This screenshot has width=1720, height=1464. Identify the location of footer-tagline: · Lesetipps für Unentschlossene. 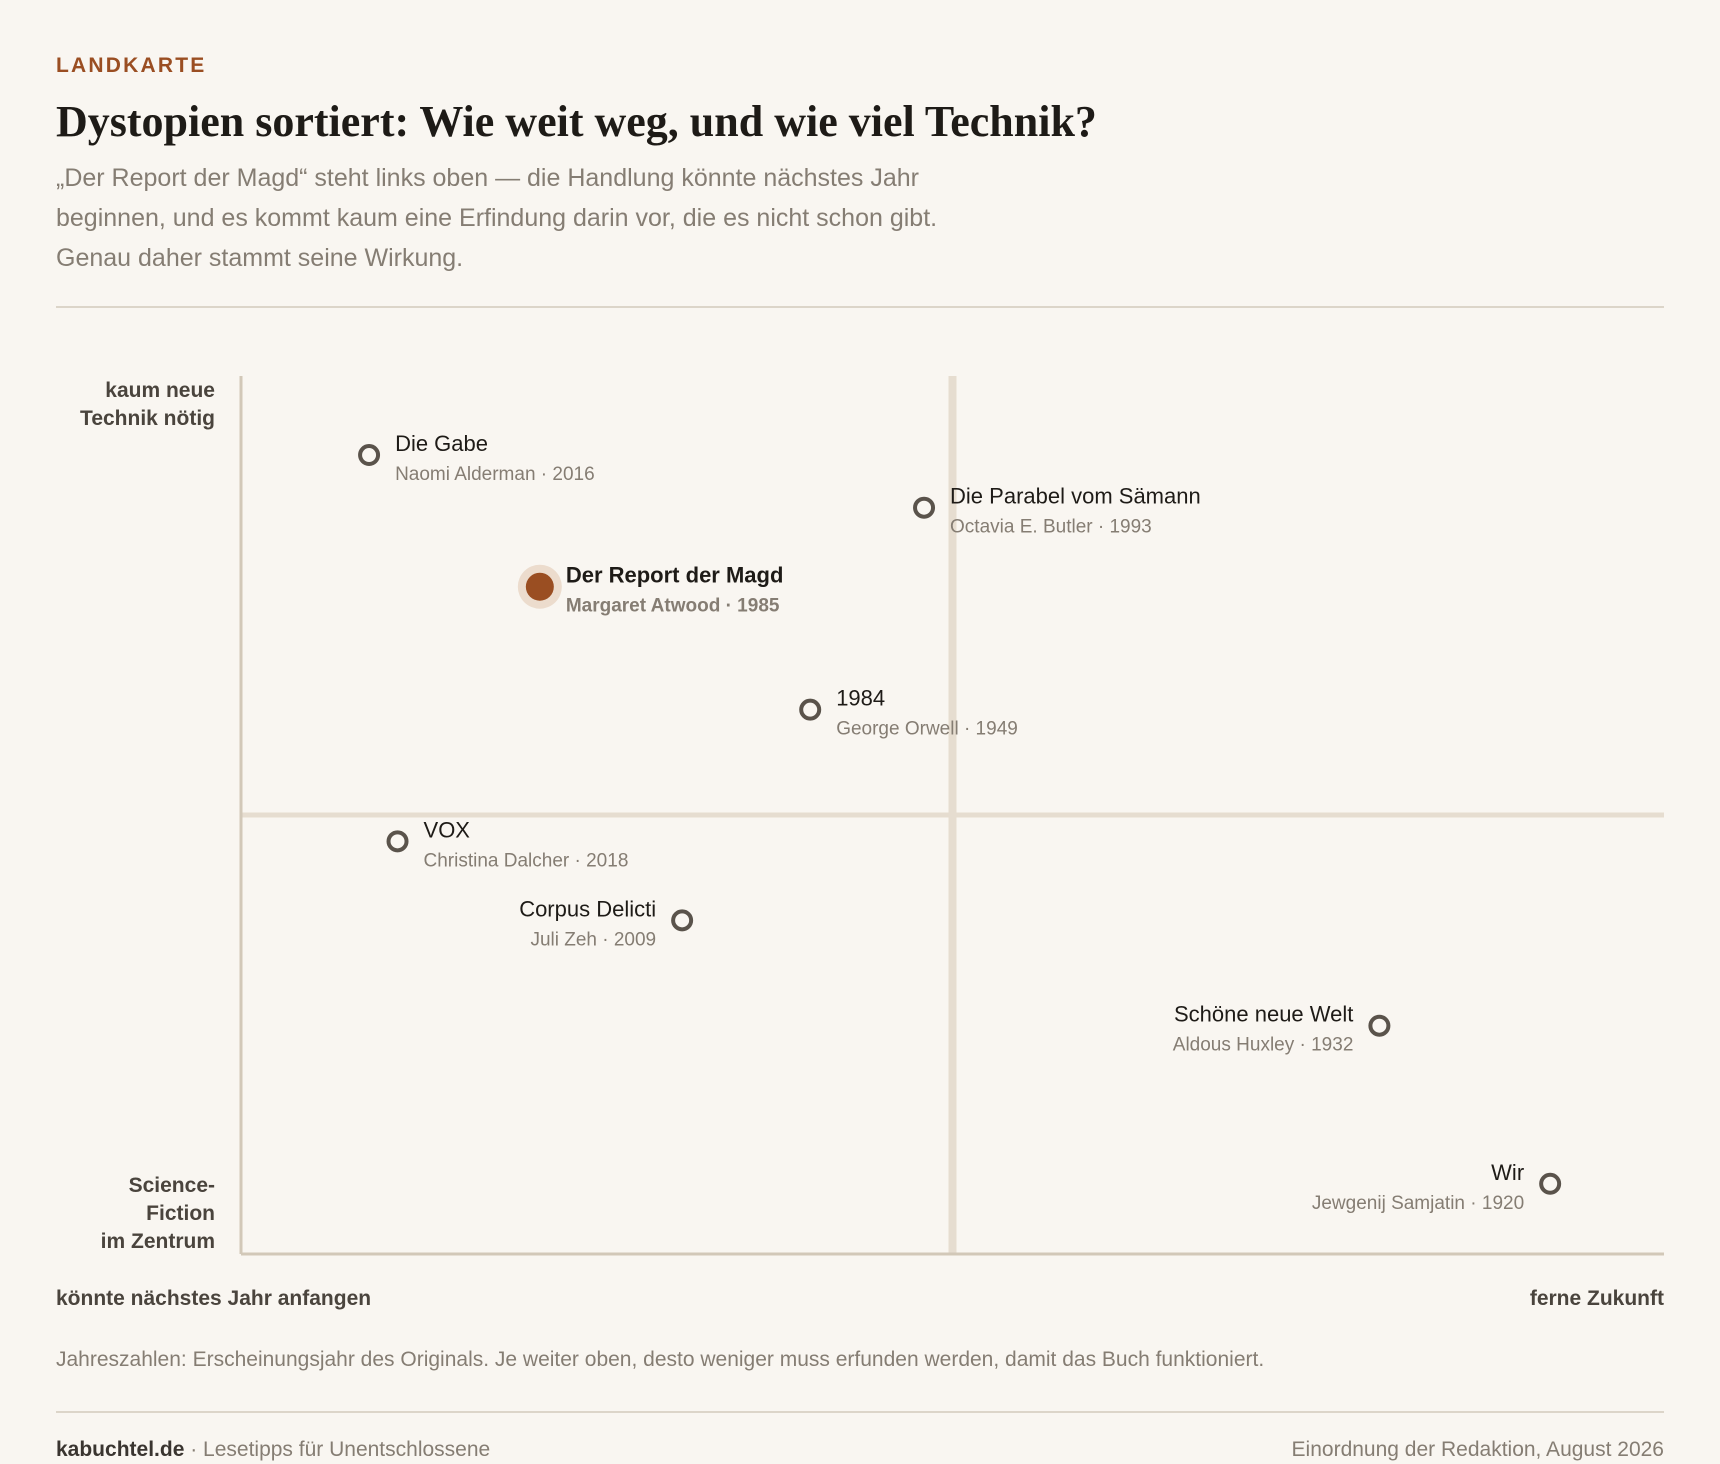
(337, 1449).